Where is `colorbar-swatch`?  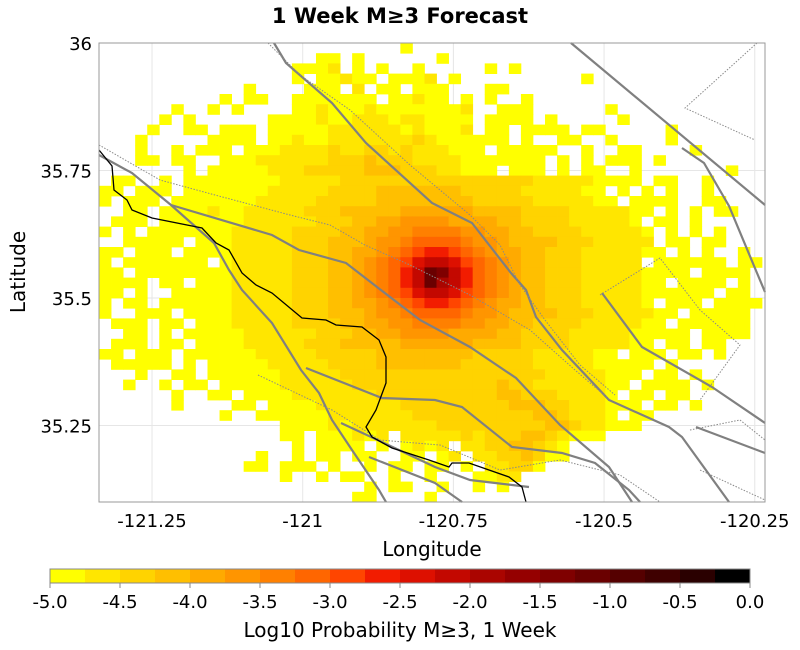 colorbar-swatch is located at coordinates (628, 576).